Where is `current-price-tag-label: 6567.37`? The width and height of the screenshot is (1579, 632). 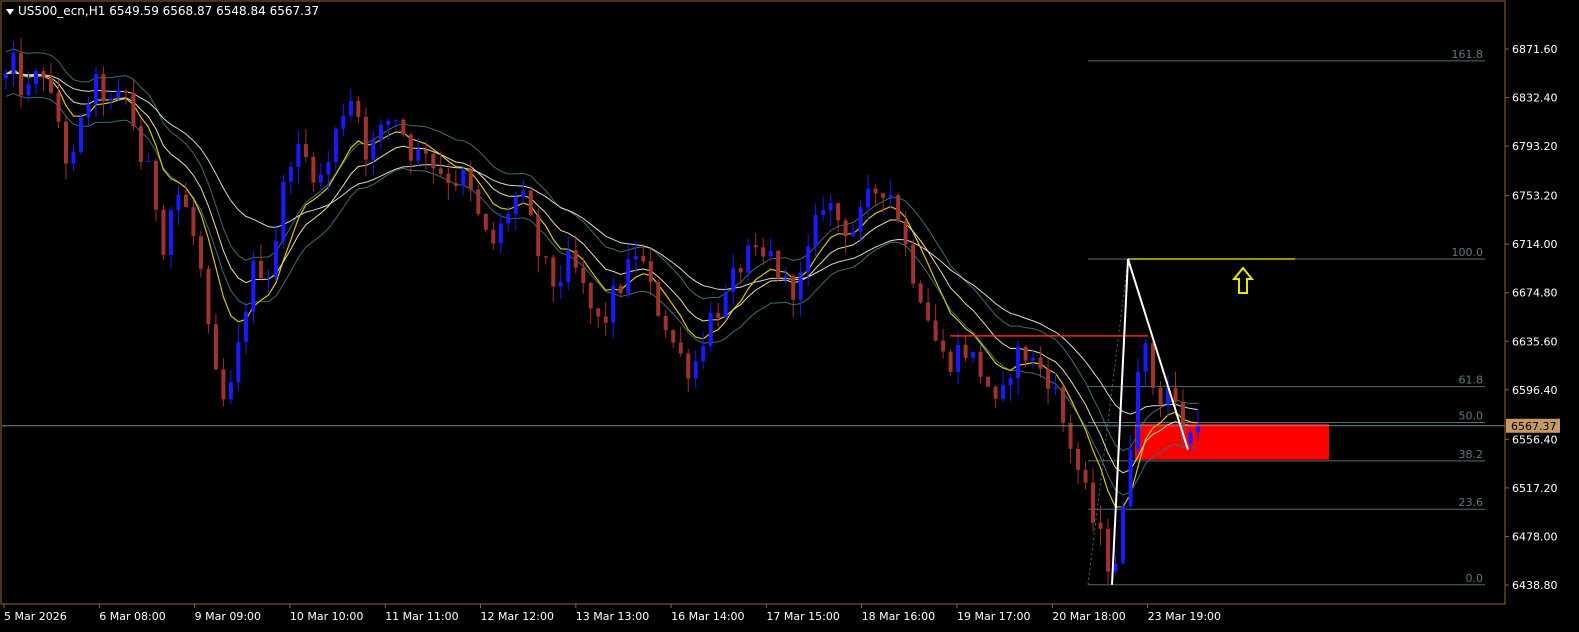 current-price-tag-label: 6567.37 is located at coordinates (1534, 426).